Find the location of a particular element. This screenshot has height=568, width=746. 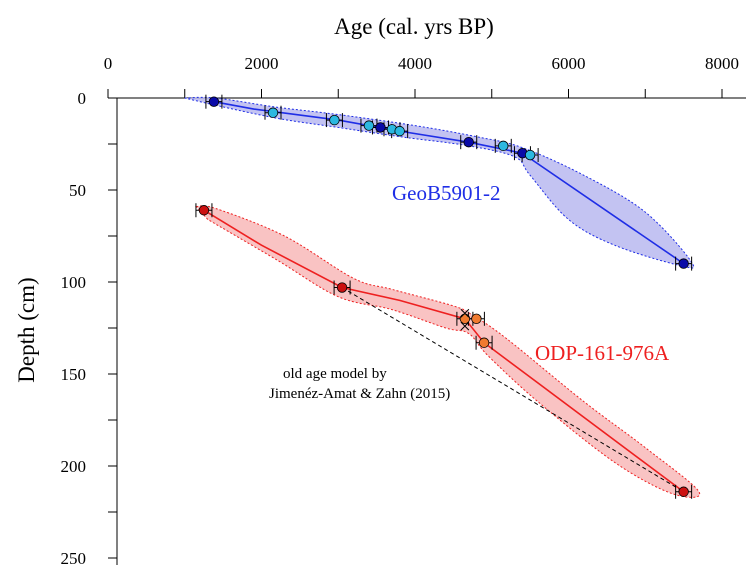

y-tick-label: 150 is located at coordinates (74, 374).